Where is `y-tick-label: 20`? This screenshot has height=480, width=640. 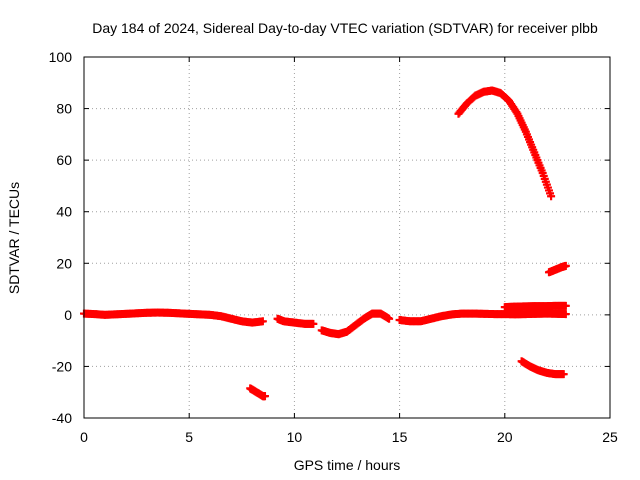
y-tick-label: 20 is located at coordinates (64, 263).